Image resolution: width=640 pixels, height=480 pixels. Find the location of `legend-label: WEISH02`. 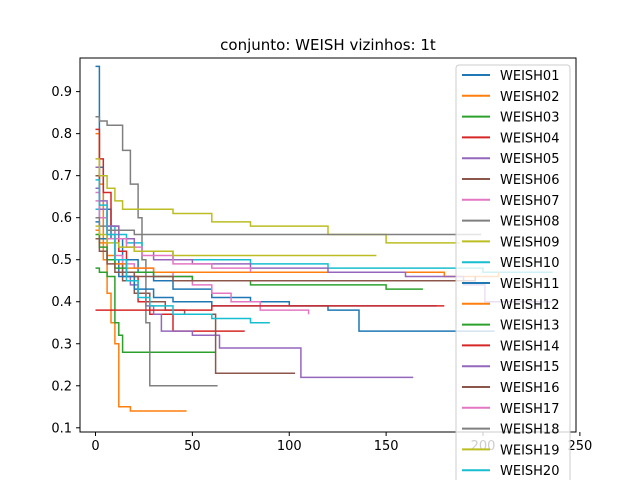

legend-label: WEISH02 is located at coordinates (529, 97).